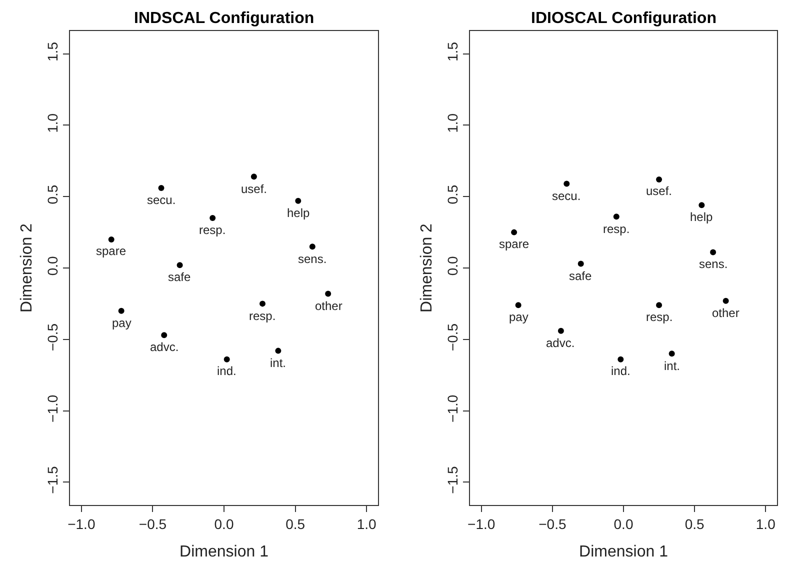 This screenshot has height=566, width=789. I want to click on chart-title: INDSCAL Configuration, so click(224, 18).